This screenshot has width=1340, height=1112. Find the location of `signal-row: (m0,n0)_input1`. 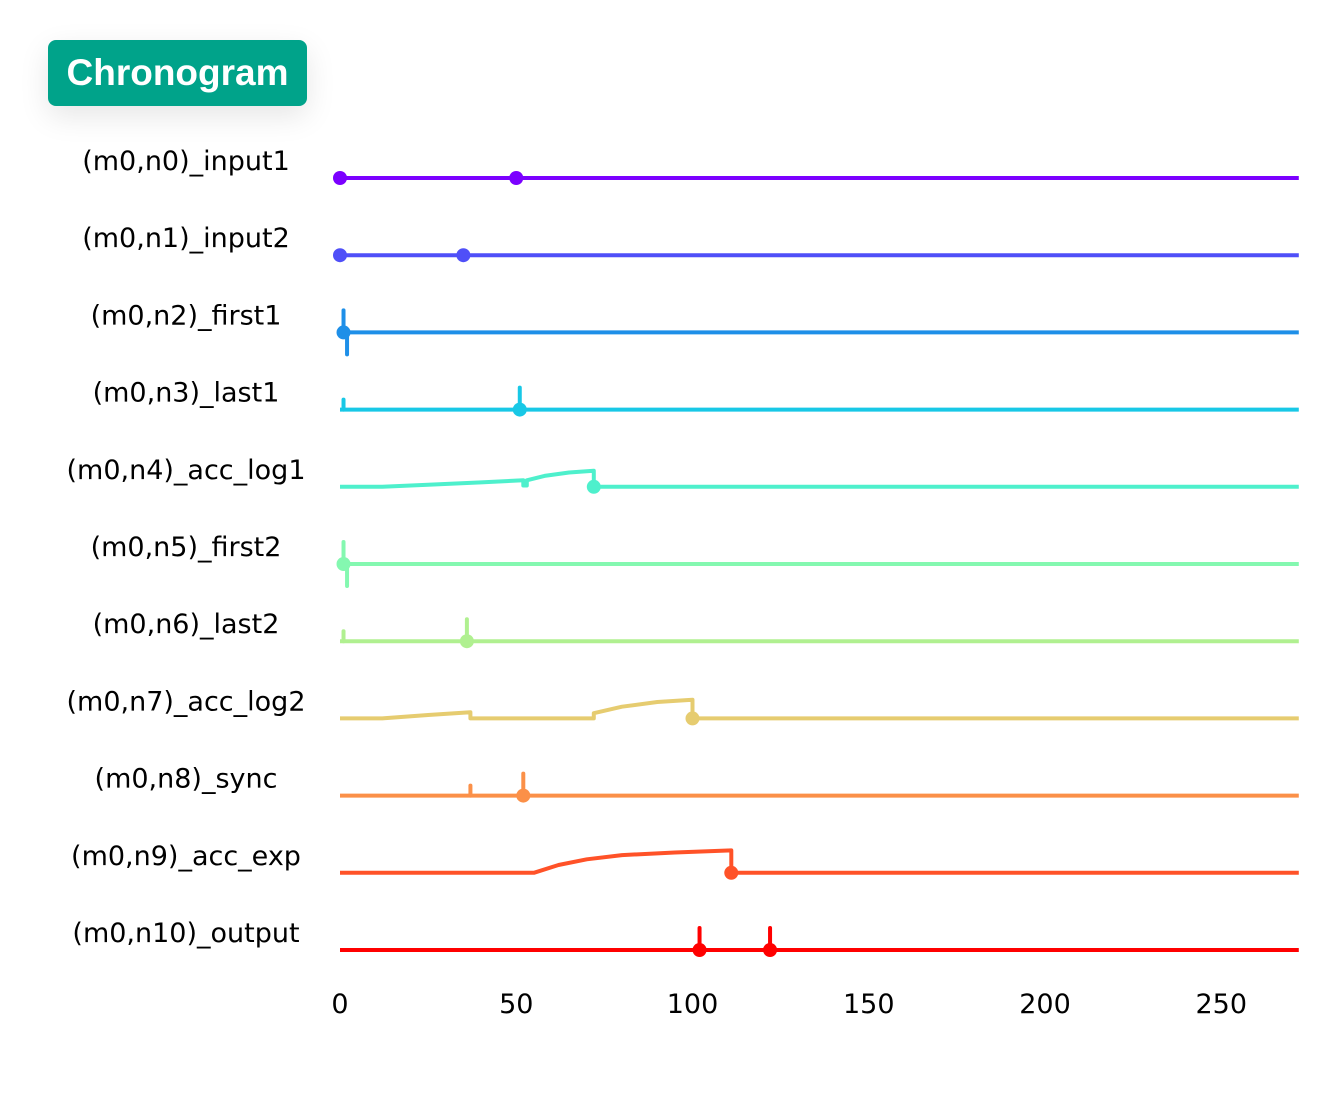

signal-row: (m0,n0)_input1 is located at coordinates (690, 165).